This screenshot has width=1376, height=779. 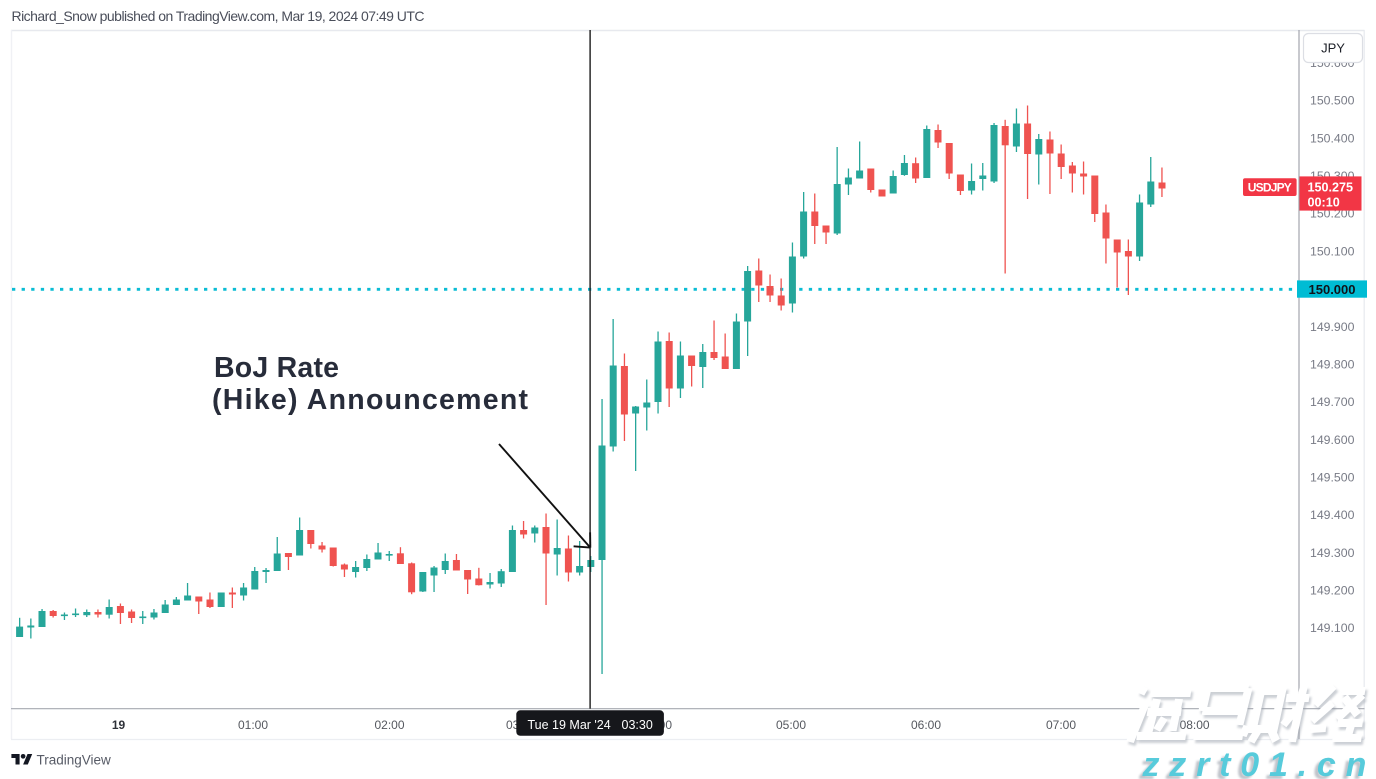 What do you see at coordinates (253, 725) in the screenshot?
I see `svg-text: 01:00` at bounding box center [253, 725].